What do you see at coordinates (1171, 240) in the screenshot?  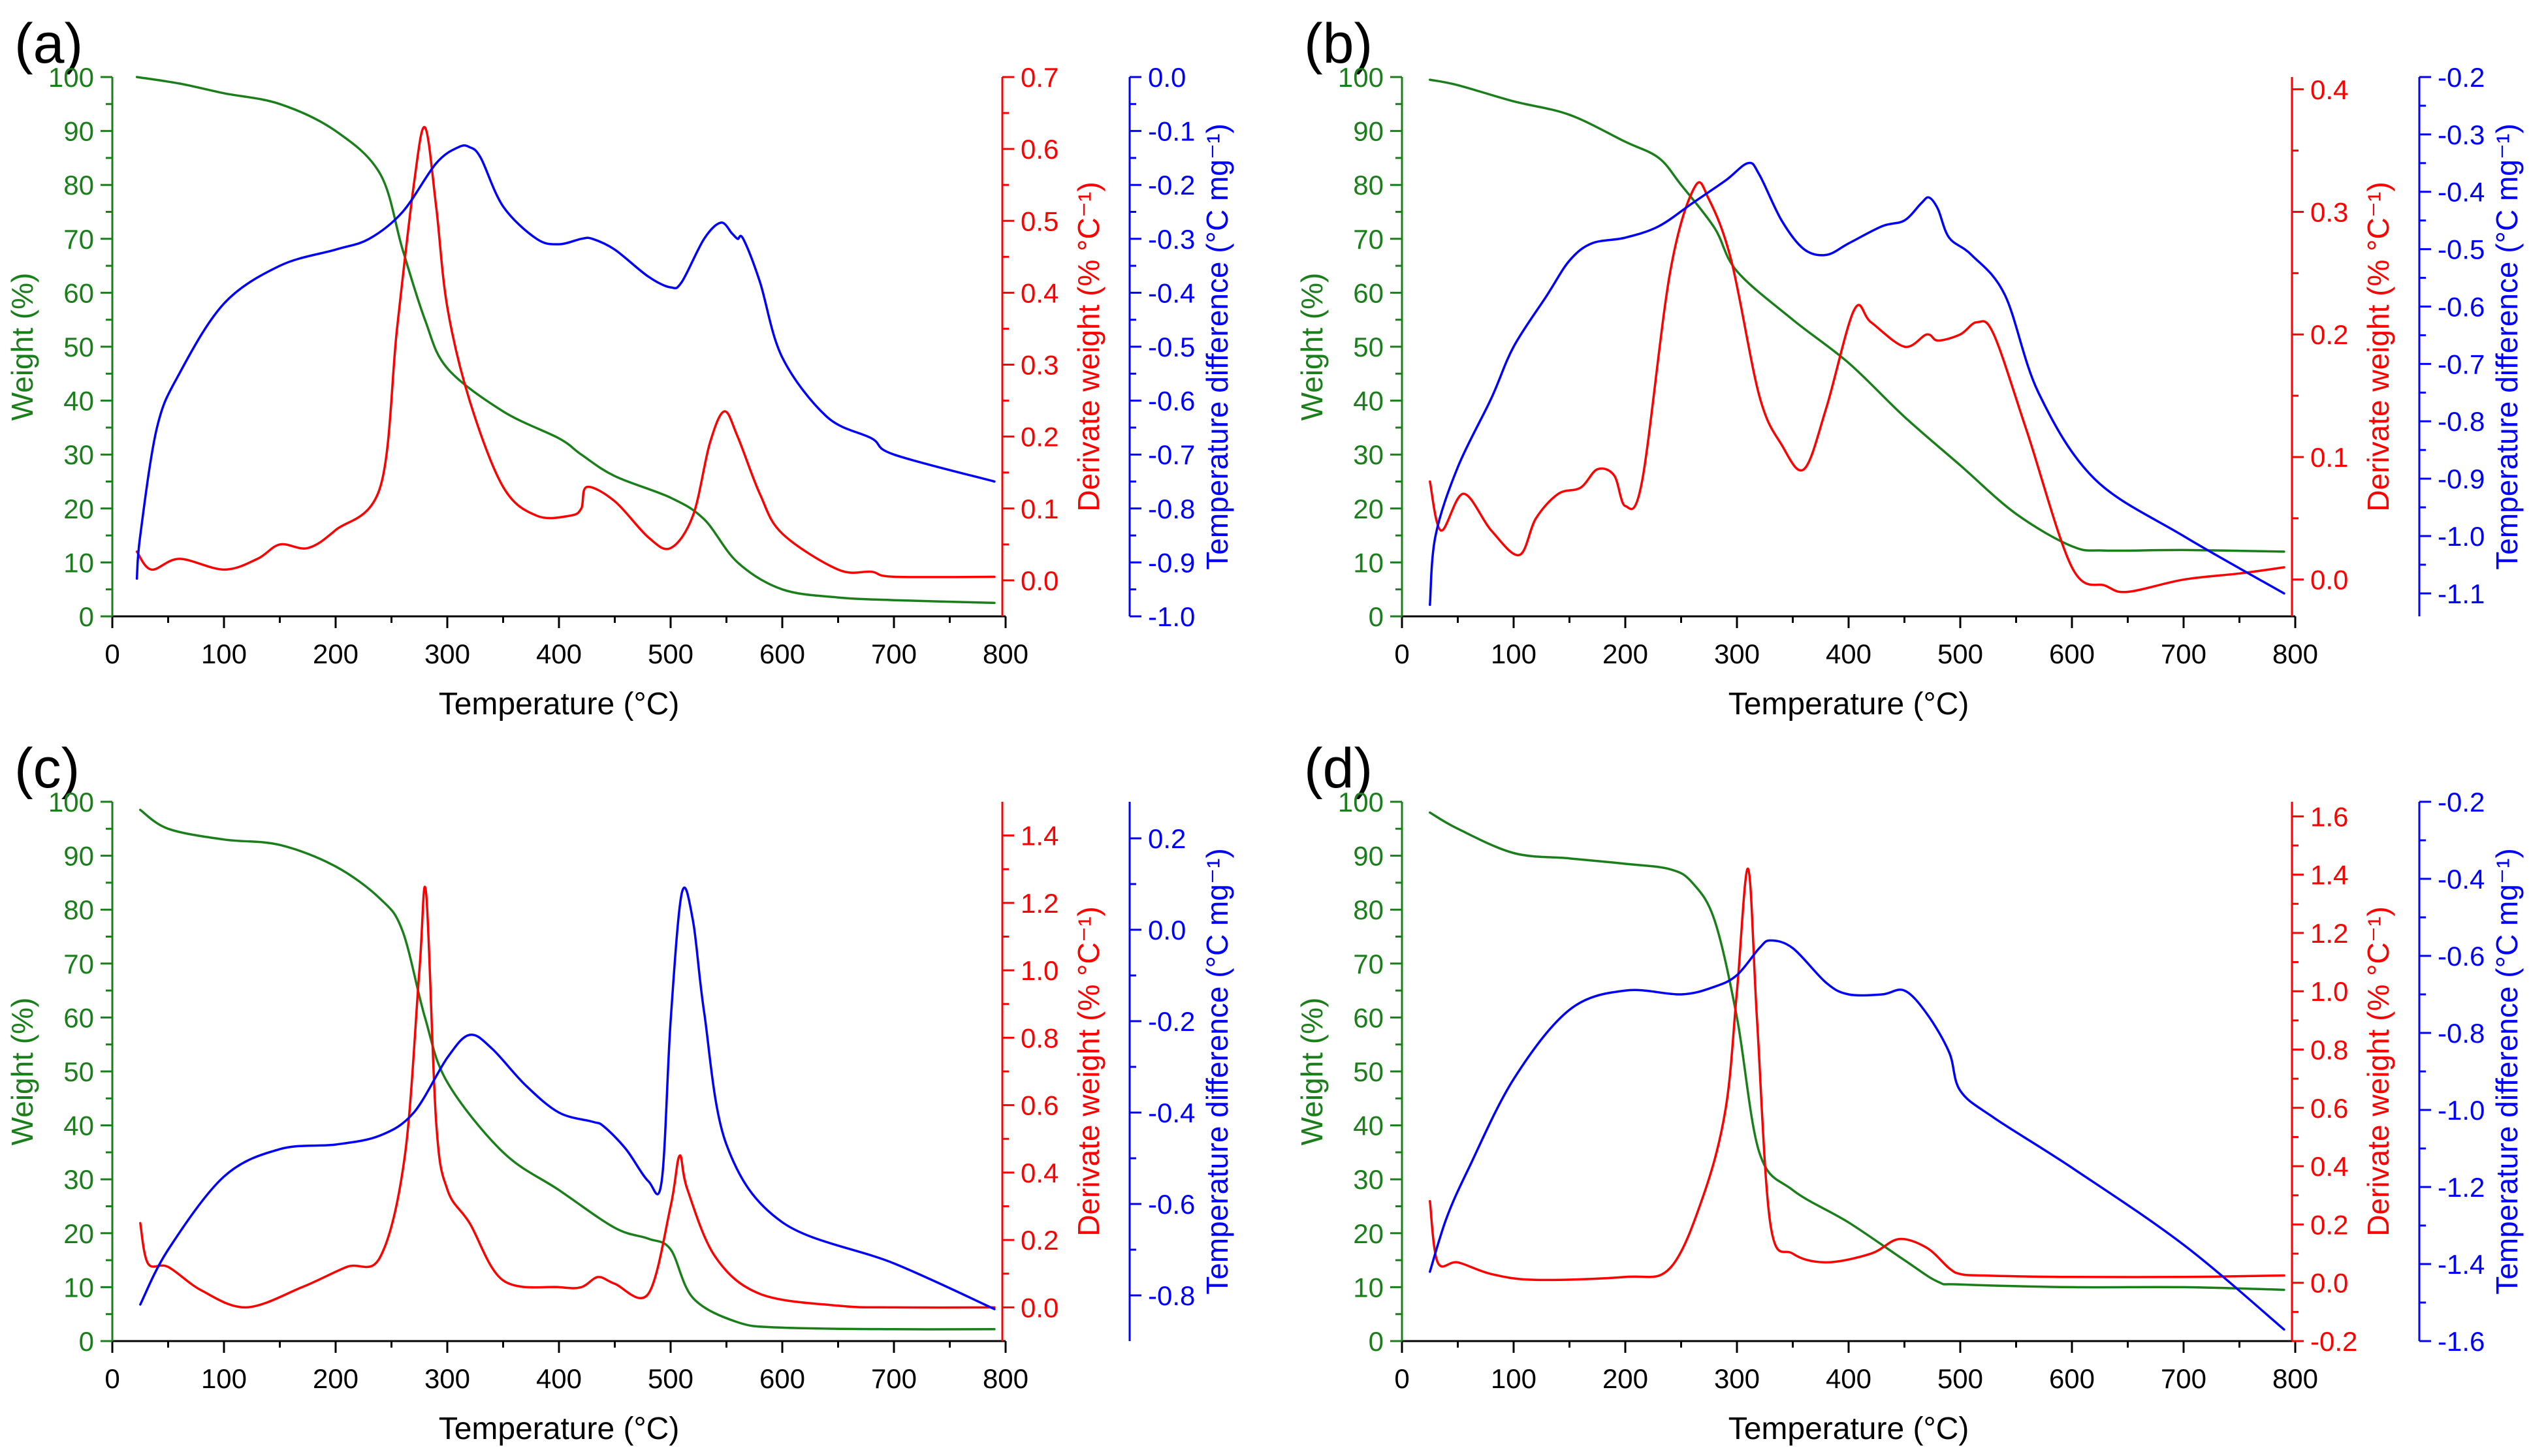 I see `y3-tick-label: -0.3` at bounding box center [1171, 240].